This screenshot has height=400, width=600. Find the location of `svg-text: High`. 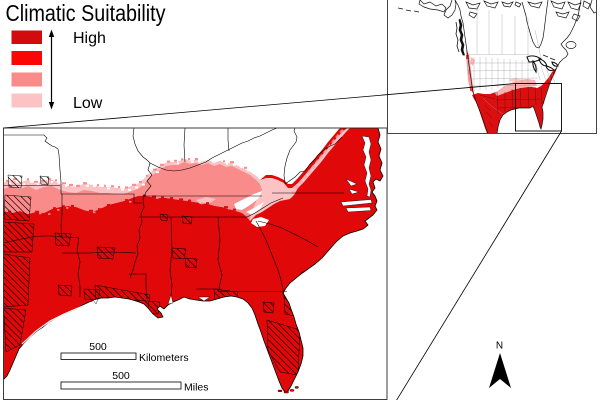

svg-text: High is located at coordinates (89, 38).